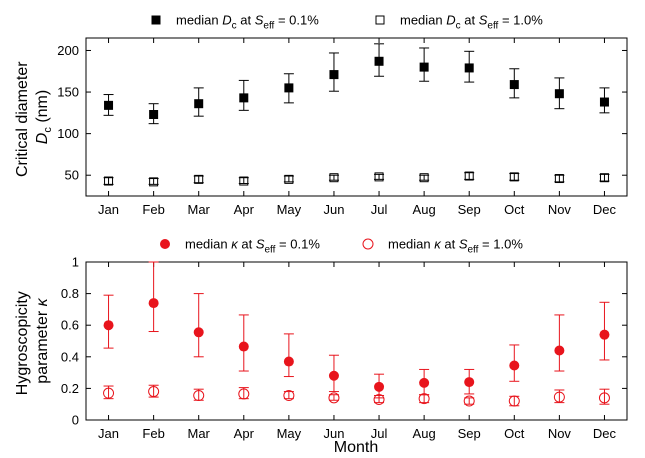 Image resolution: width=645 pixels, height=458 pixels. Describe the element at coordinates (22, 119) in the screenshot. I see `y-axis-label-top-line1: Critical diameter` at that location.